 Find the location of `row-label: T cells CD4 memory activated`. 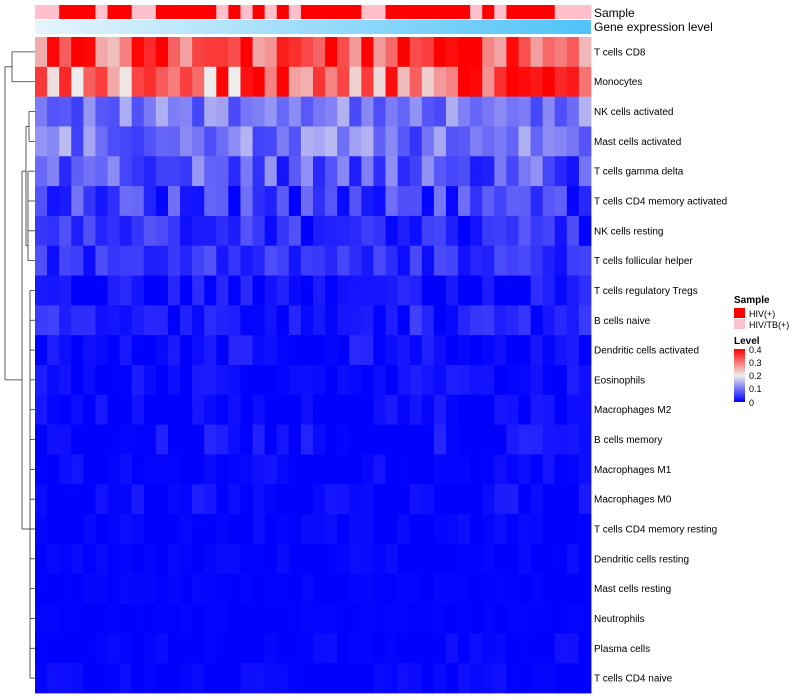

row-label: T cells CD4 memory activated is located at coordinates (660, 202).